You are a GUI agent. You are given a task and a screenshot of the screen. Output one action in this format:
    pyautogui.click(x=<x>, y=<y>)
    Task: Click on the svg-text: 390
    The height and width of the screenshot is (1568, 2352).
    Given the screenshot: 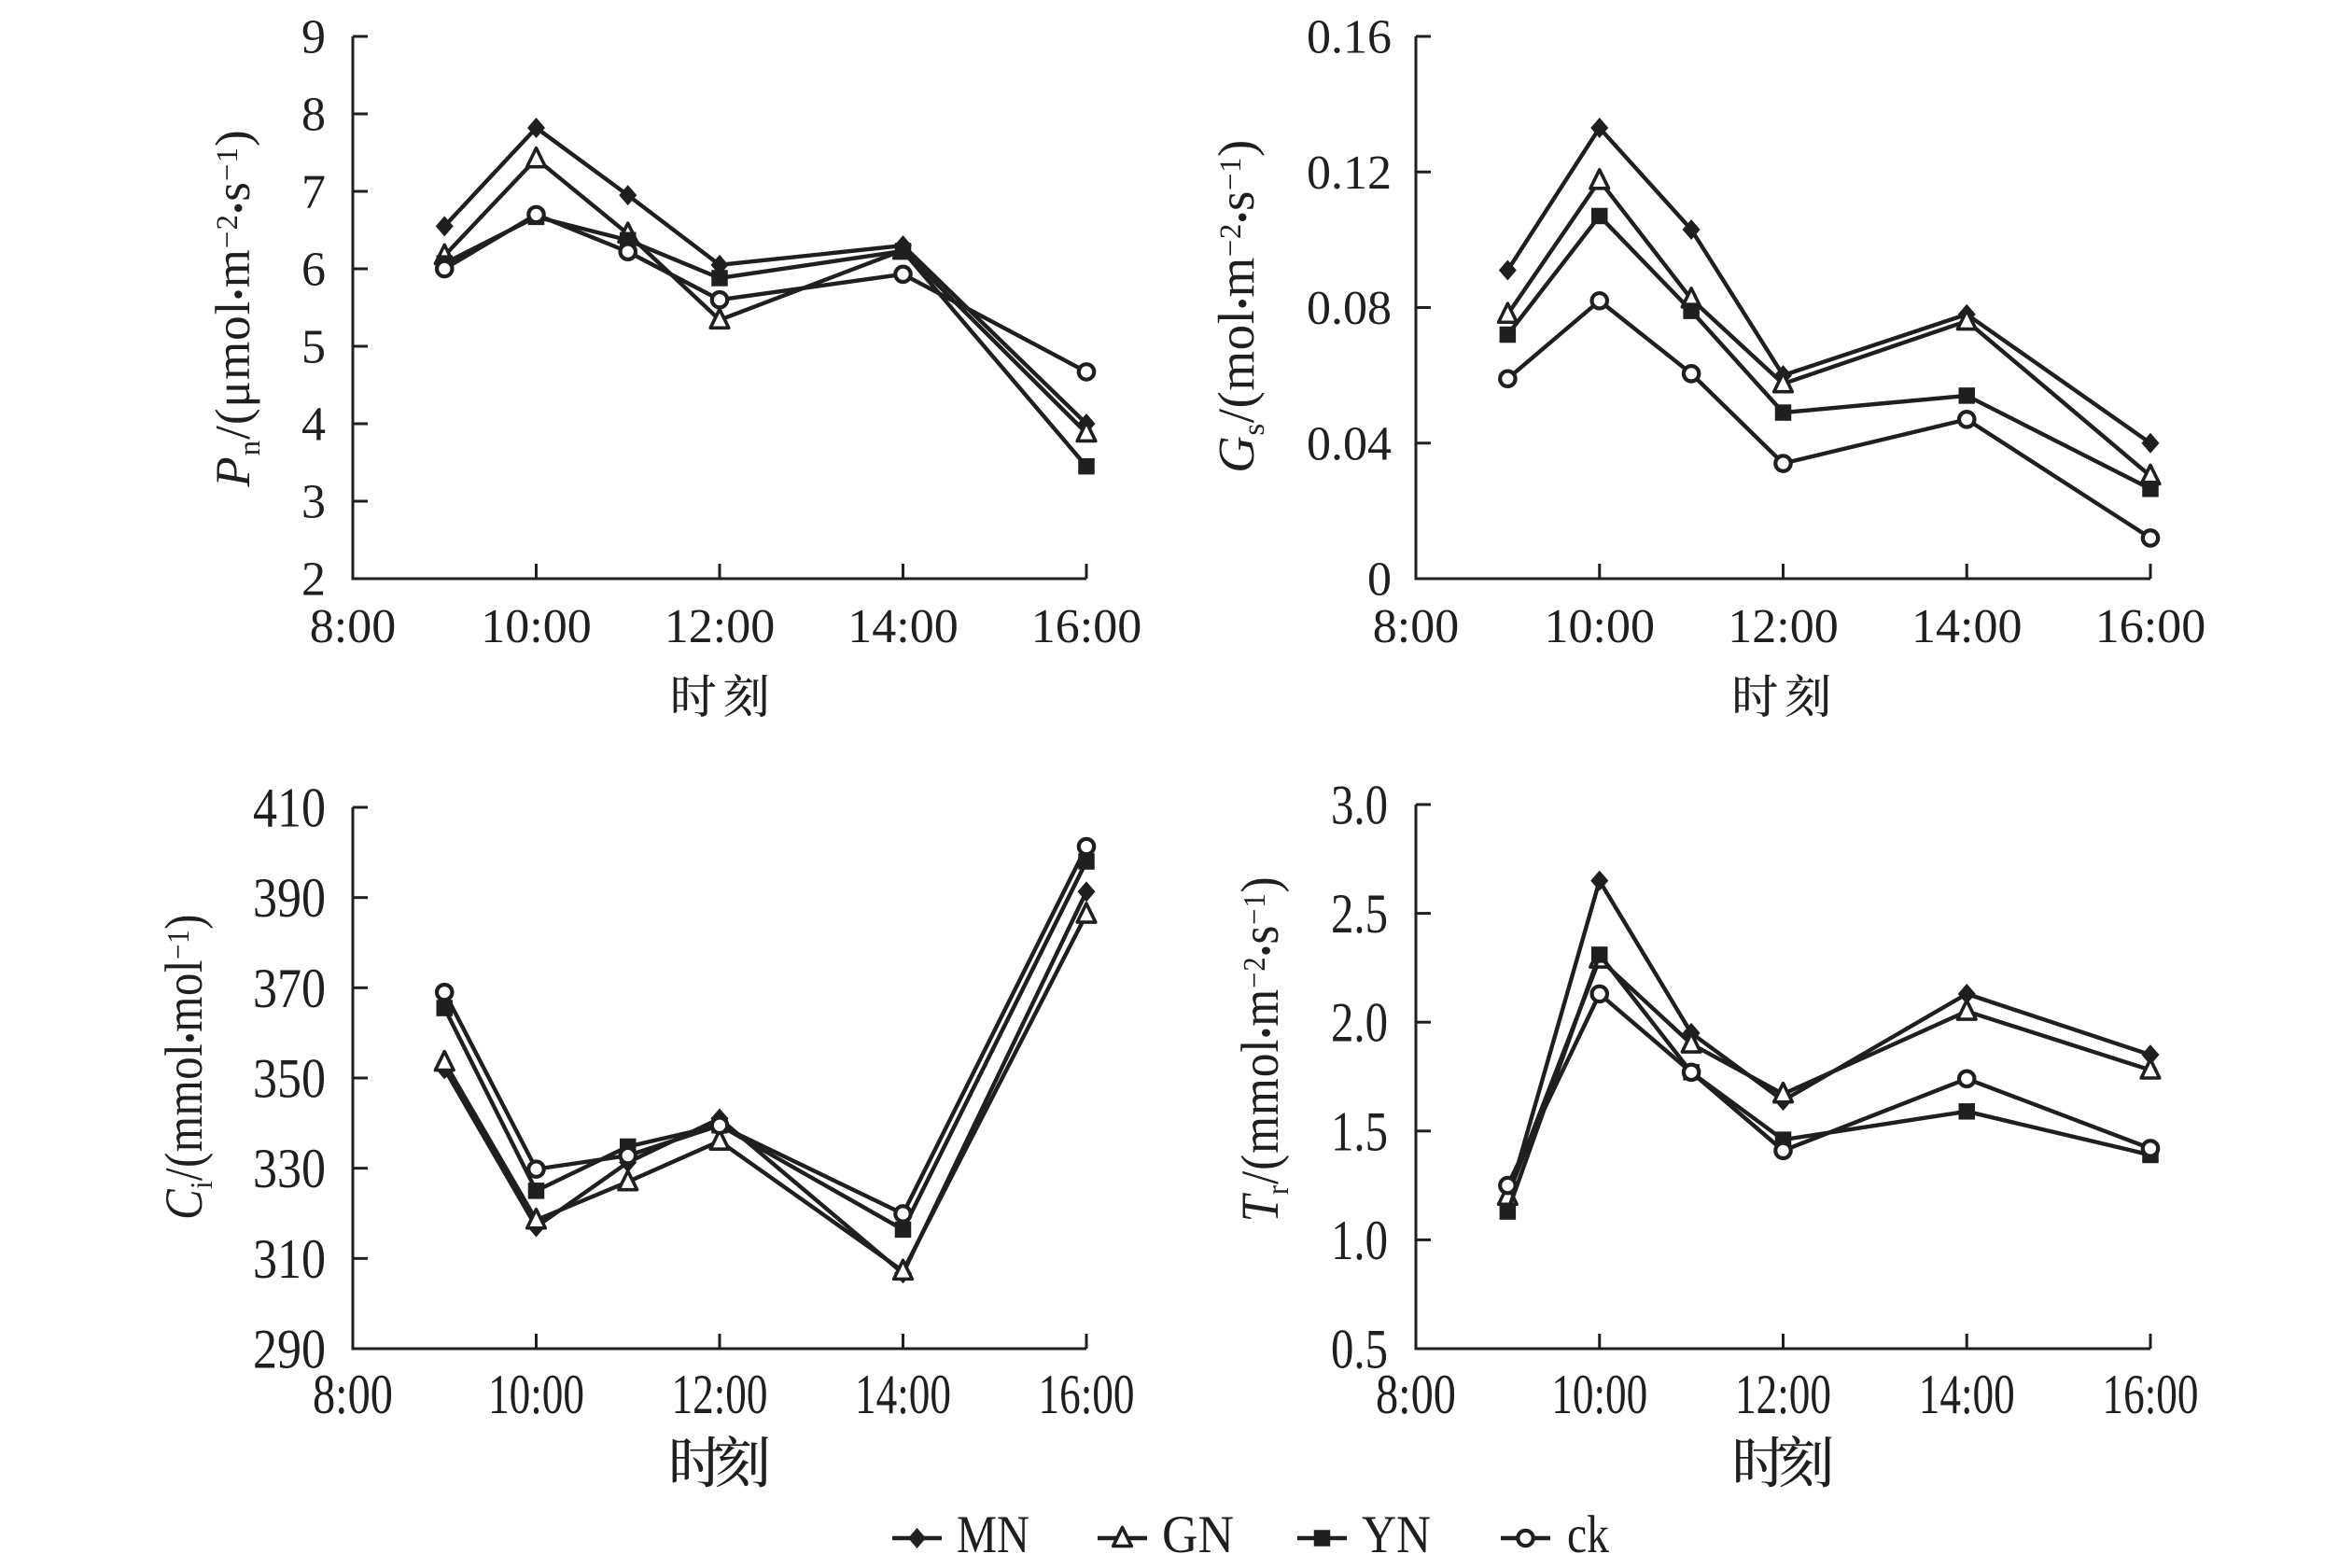 What is the action you would take?
    pyautogui.click(x=289, y=898)
    